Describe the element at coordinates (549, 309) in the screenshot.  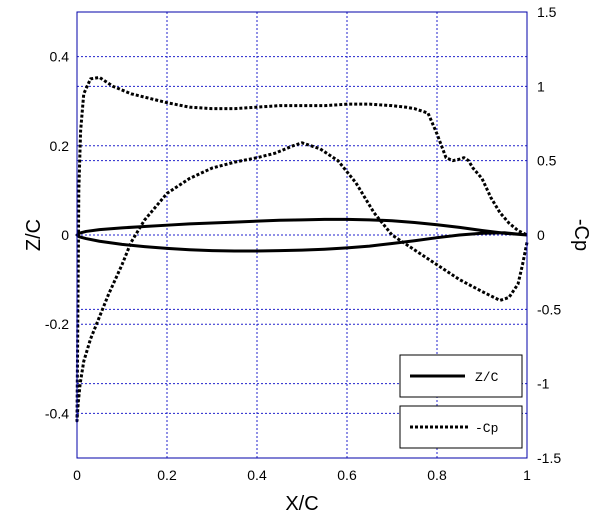
I see `y-tick-label-right: -0.5` at that location.